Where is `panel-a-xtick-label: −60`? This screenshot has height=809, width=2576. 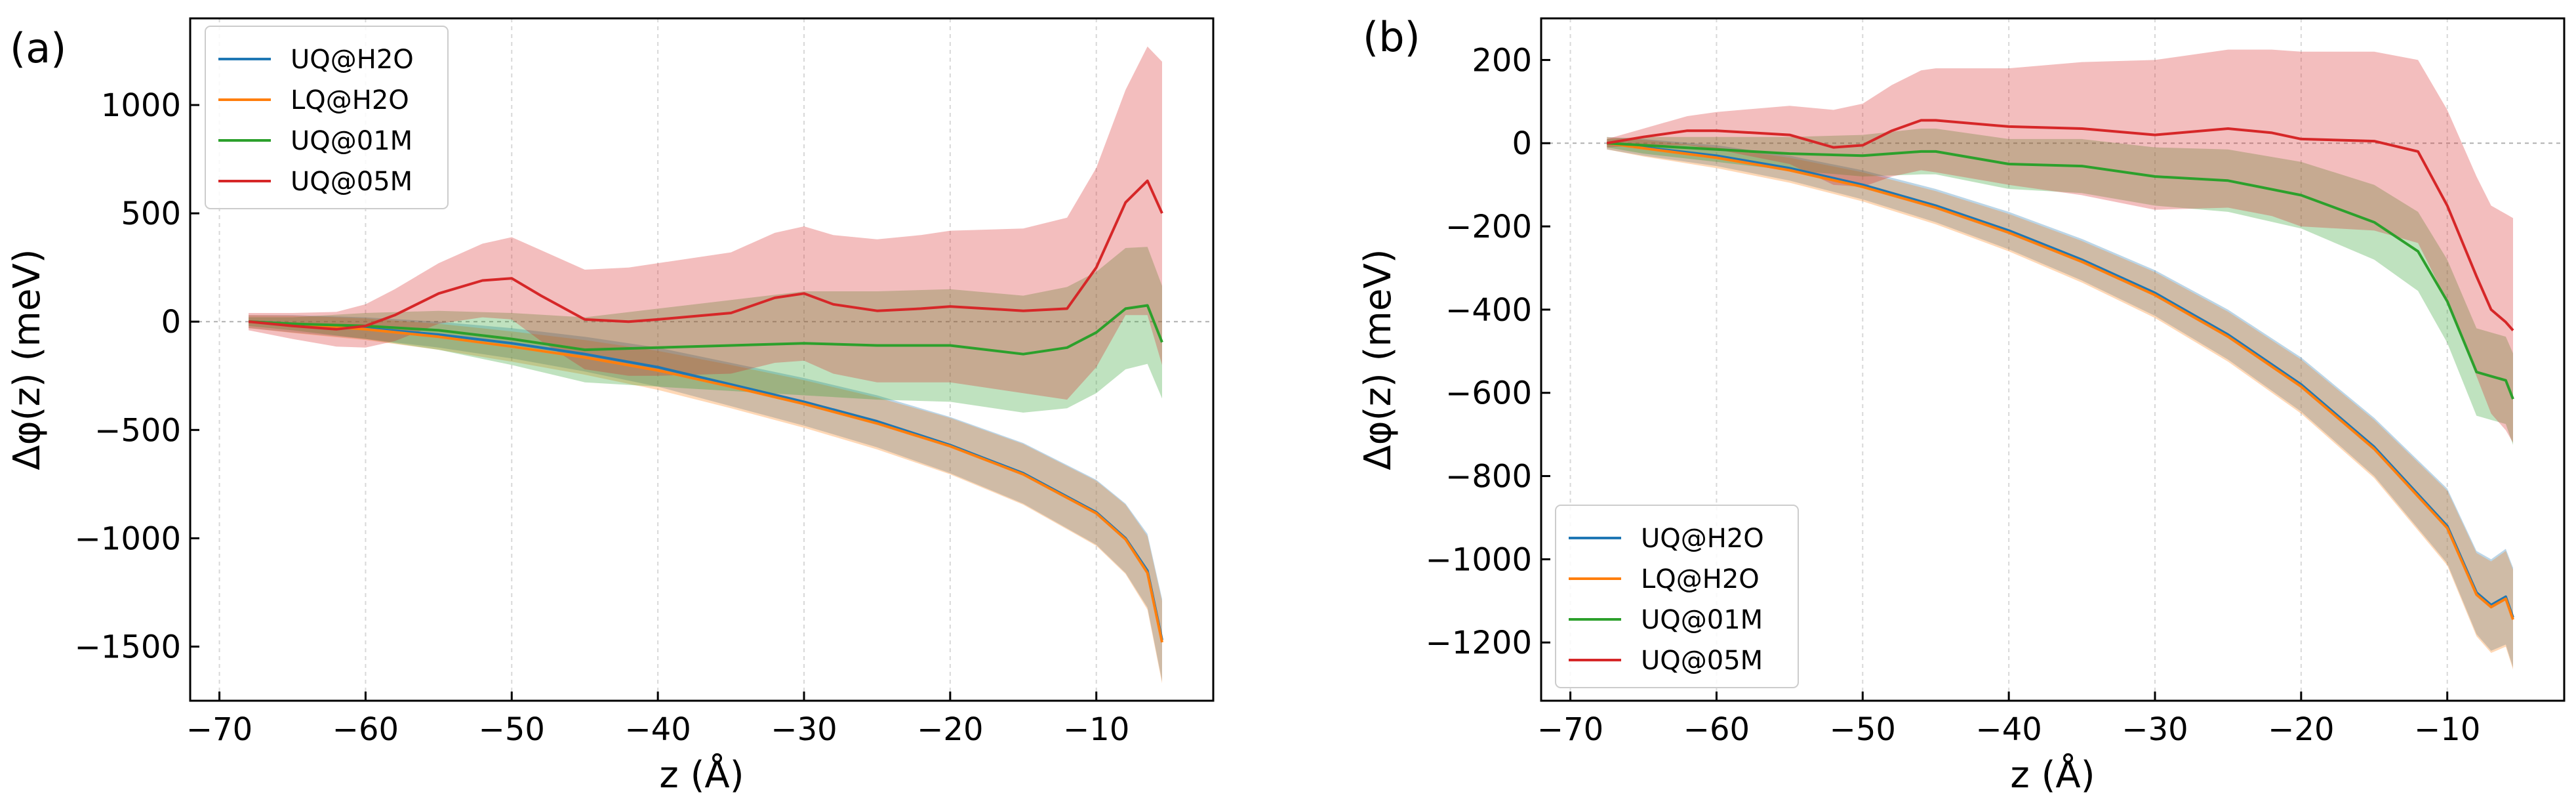
panel-a-xtick-label: −60 is located at coordinates (365, 729).